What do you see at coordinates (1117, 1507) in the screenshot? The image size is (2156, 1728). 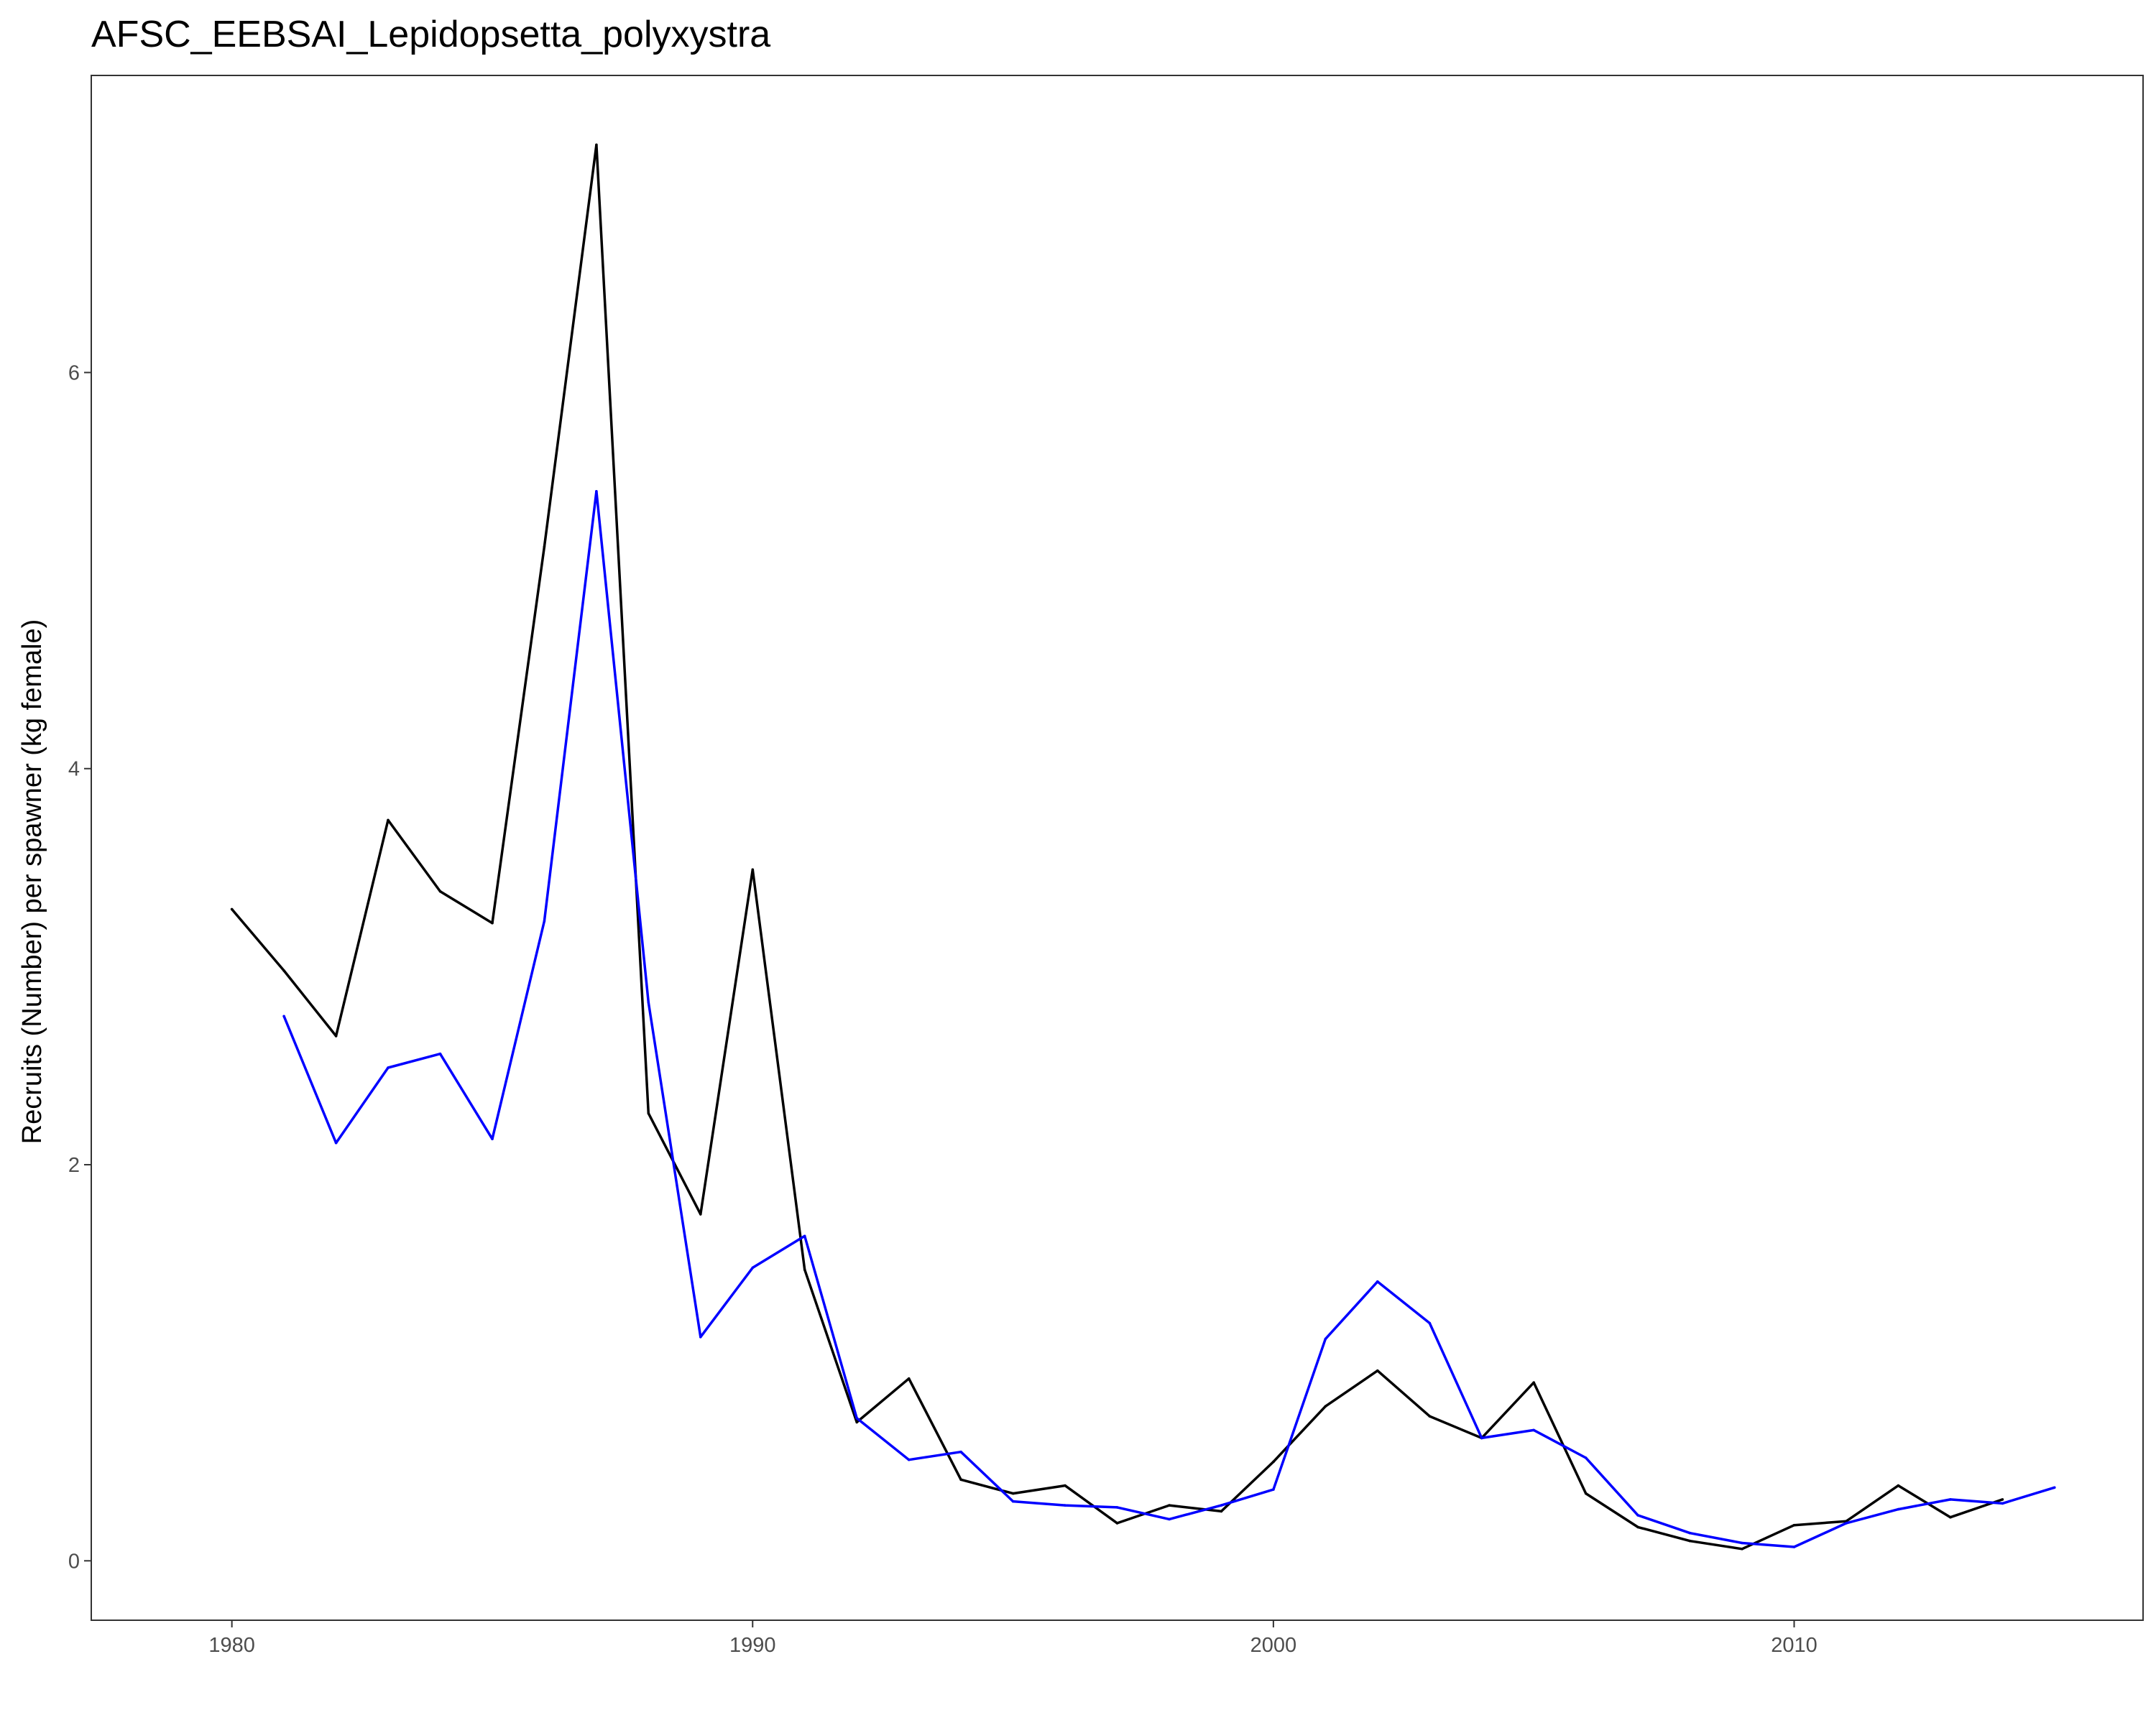 I see `data-point-blue-1997` at bounding box center [1117, 1507].